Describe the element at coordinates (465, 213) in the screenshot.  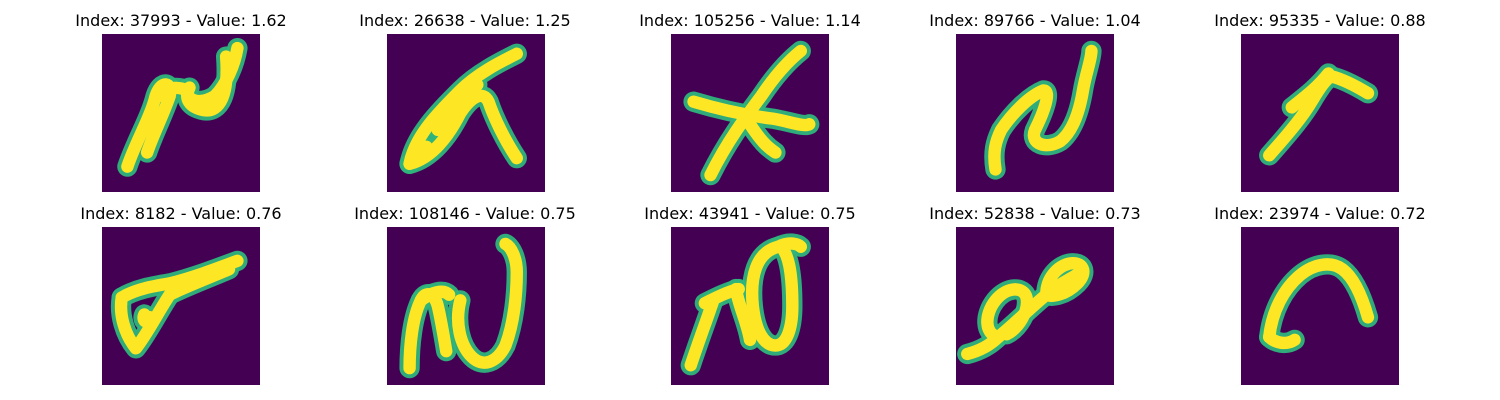
I see `tile-title-7: Index: 108146 - Value: 0.75` at that location.